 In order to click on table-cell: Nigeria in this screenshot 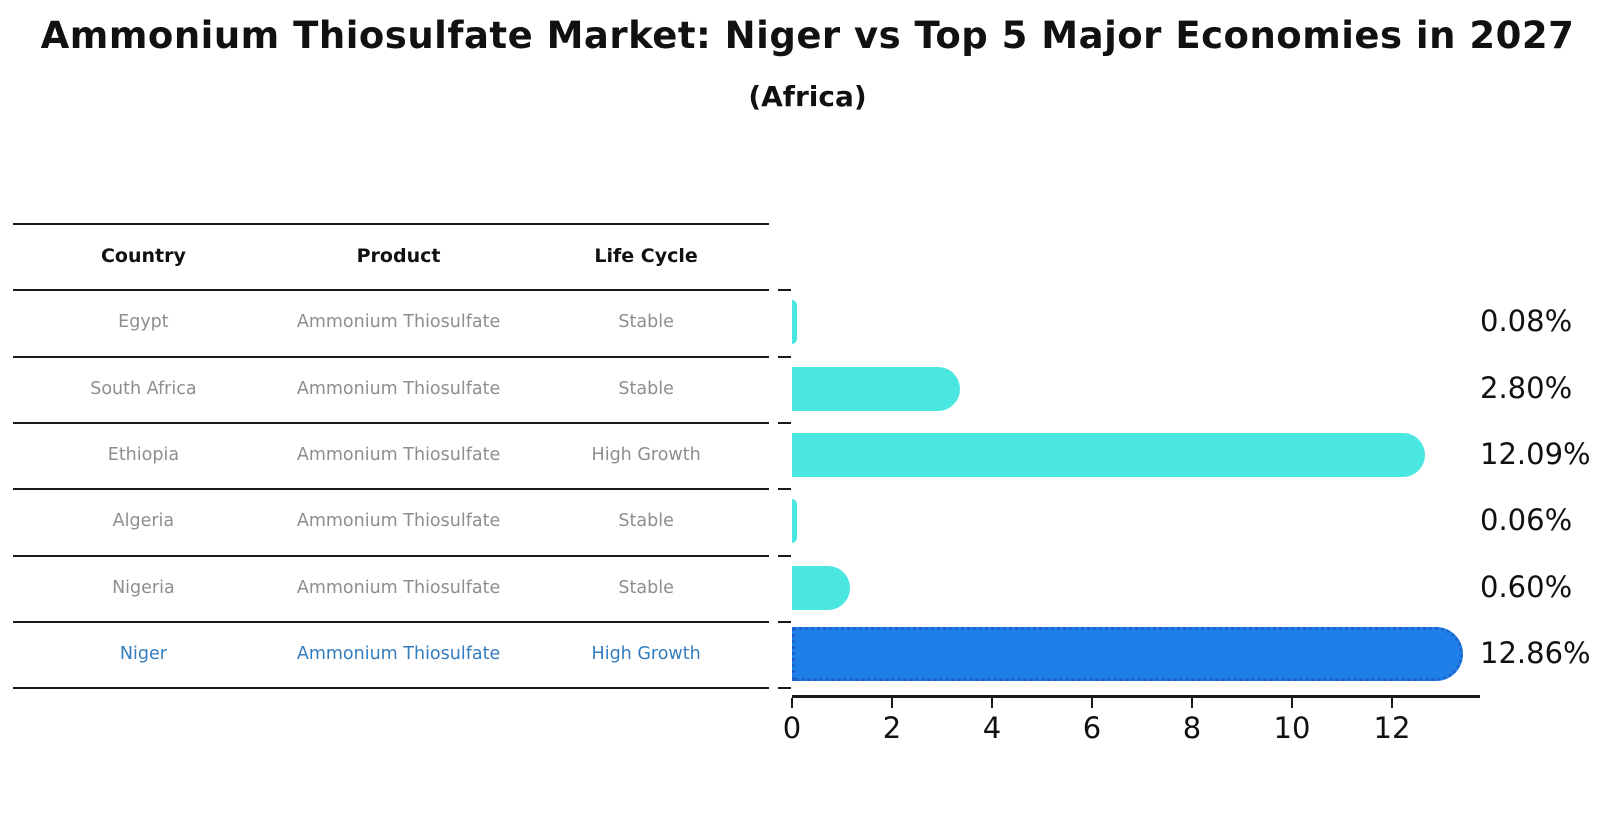, I will do `click(143, 587)`.